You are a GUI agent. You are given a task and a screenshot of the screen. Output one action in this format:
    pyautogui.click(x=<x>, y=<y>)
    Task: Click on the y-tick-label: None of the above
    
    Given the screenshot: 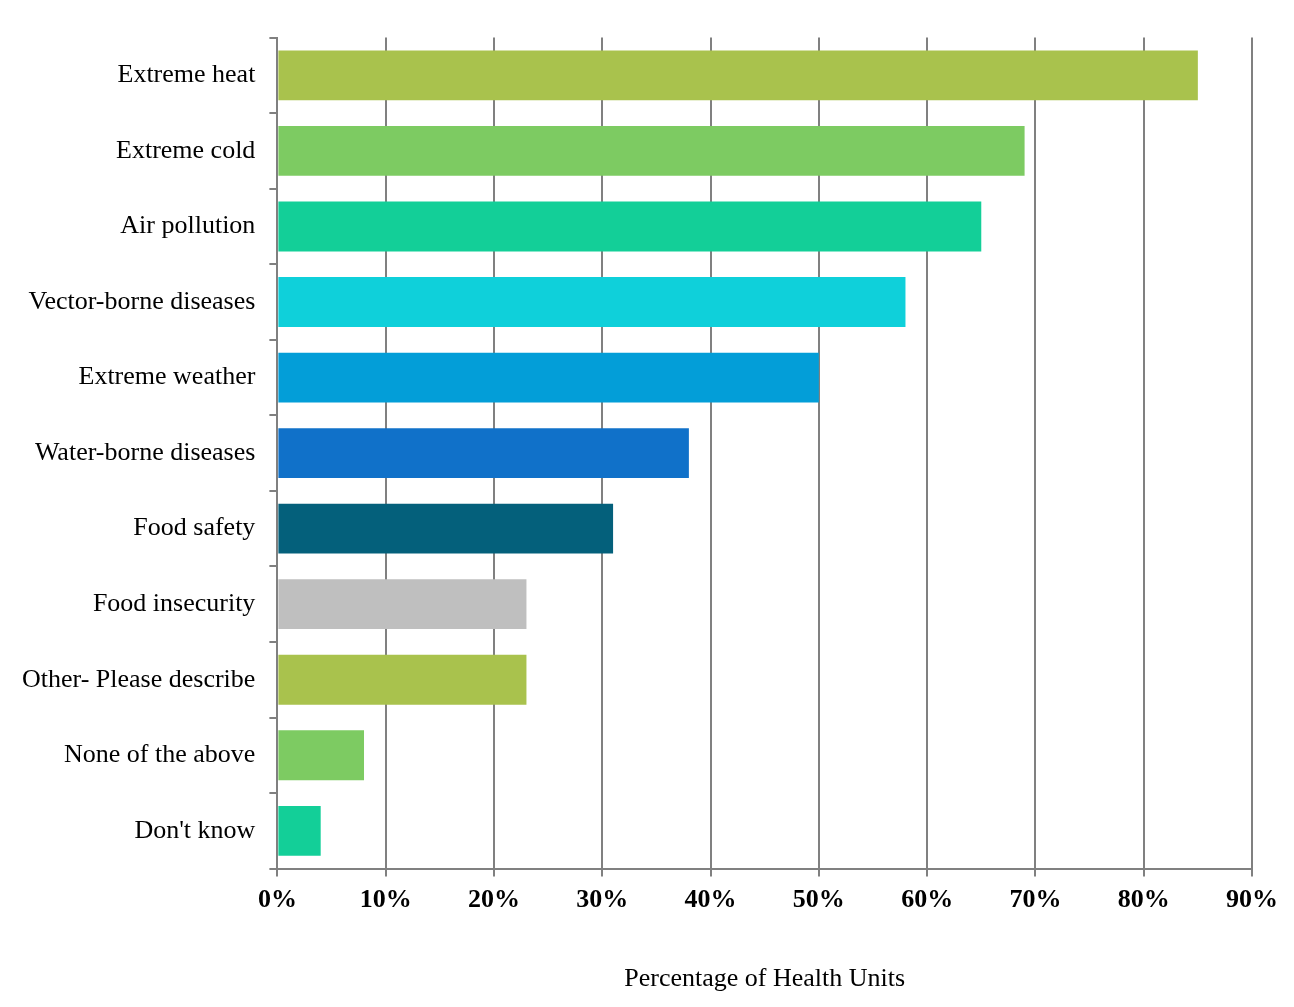 What is the action you would take?
    pyautogui.click(x=160, y=754)
    